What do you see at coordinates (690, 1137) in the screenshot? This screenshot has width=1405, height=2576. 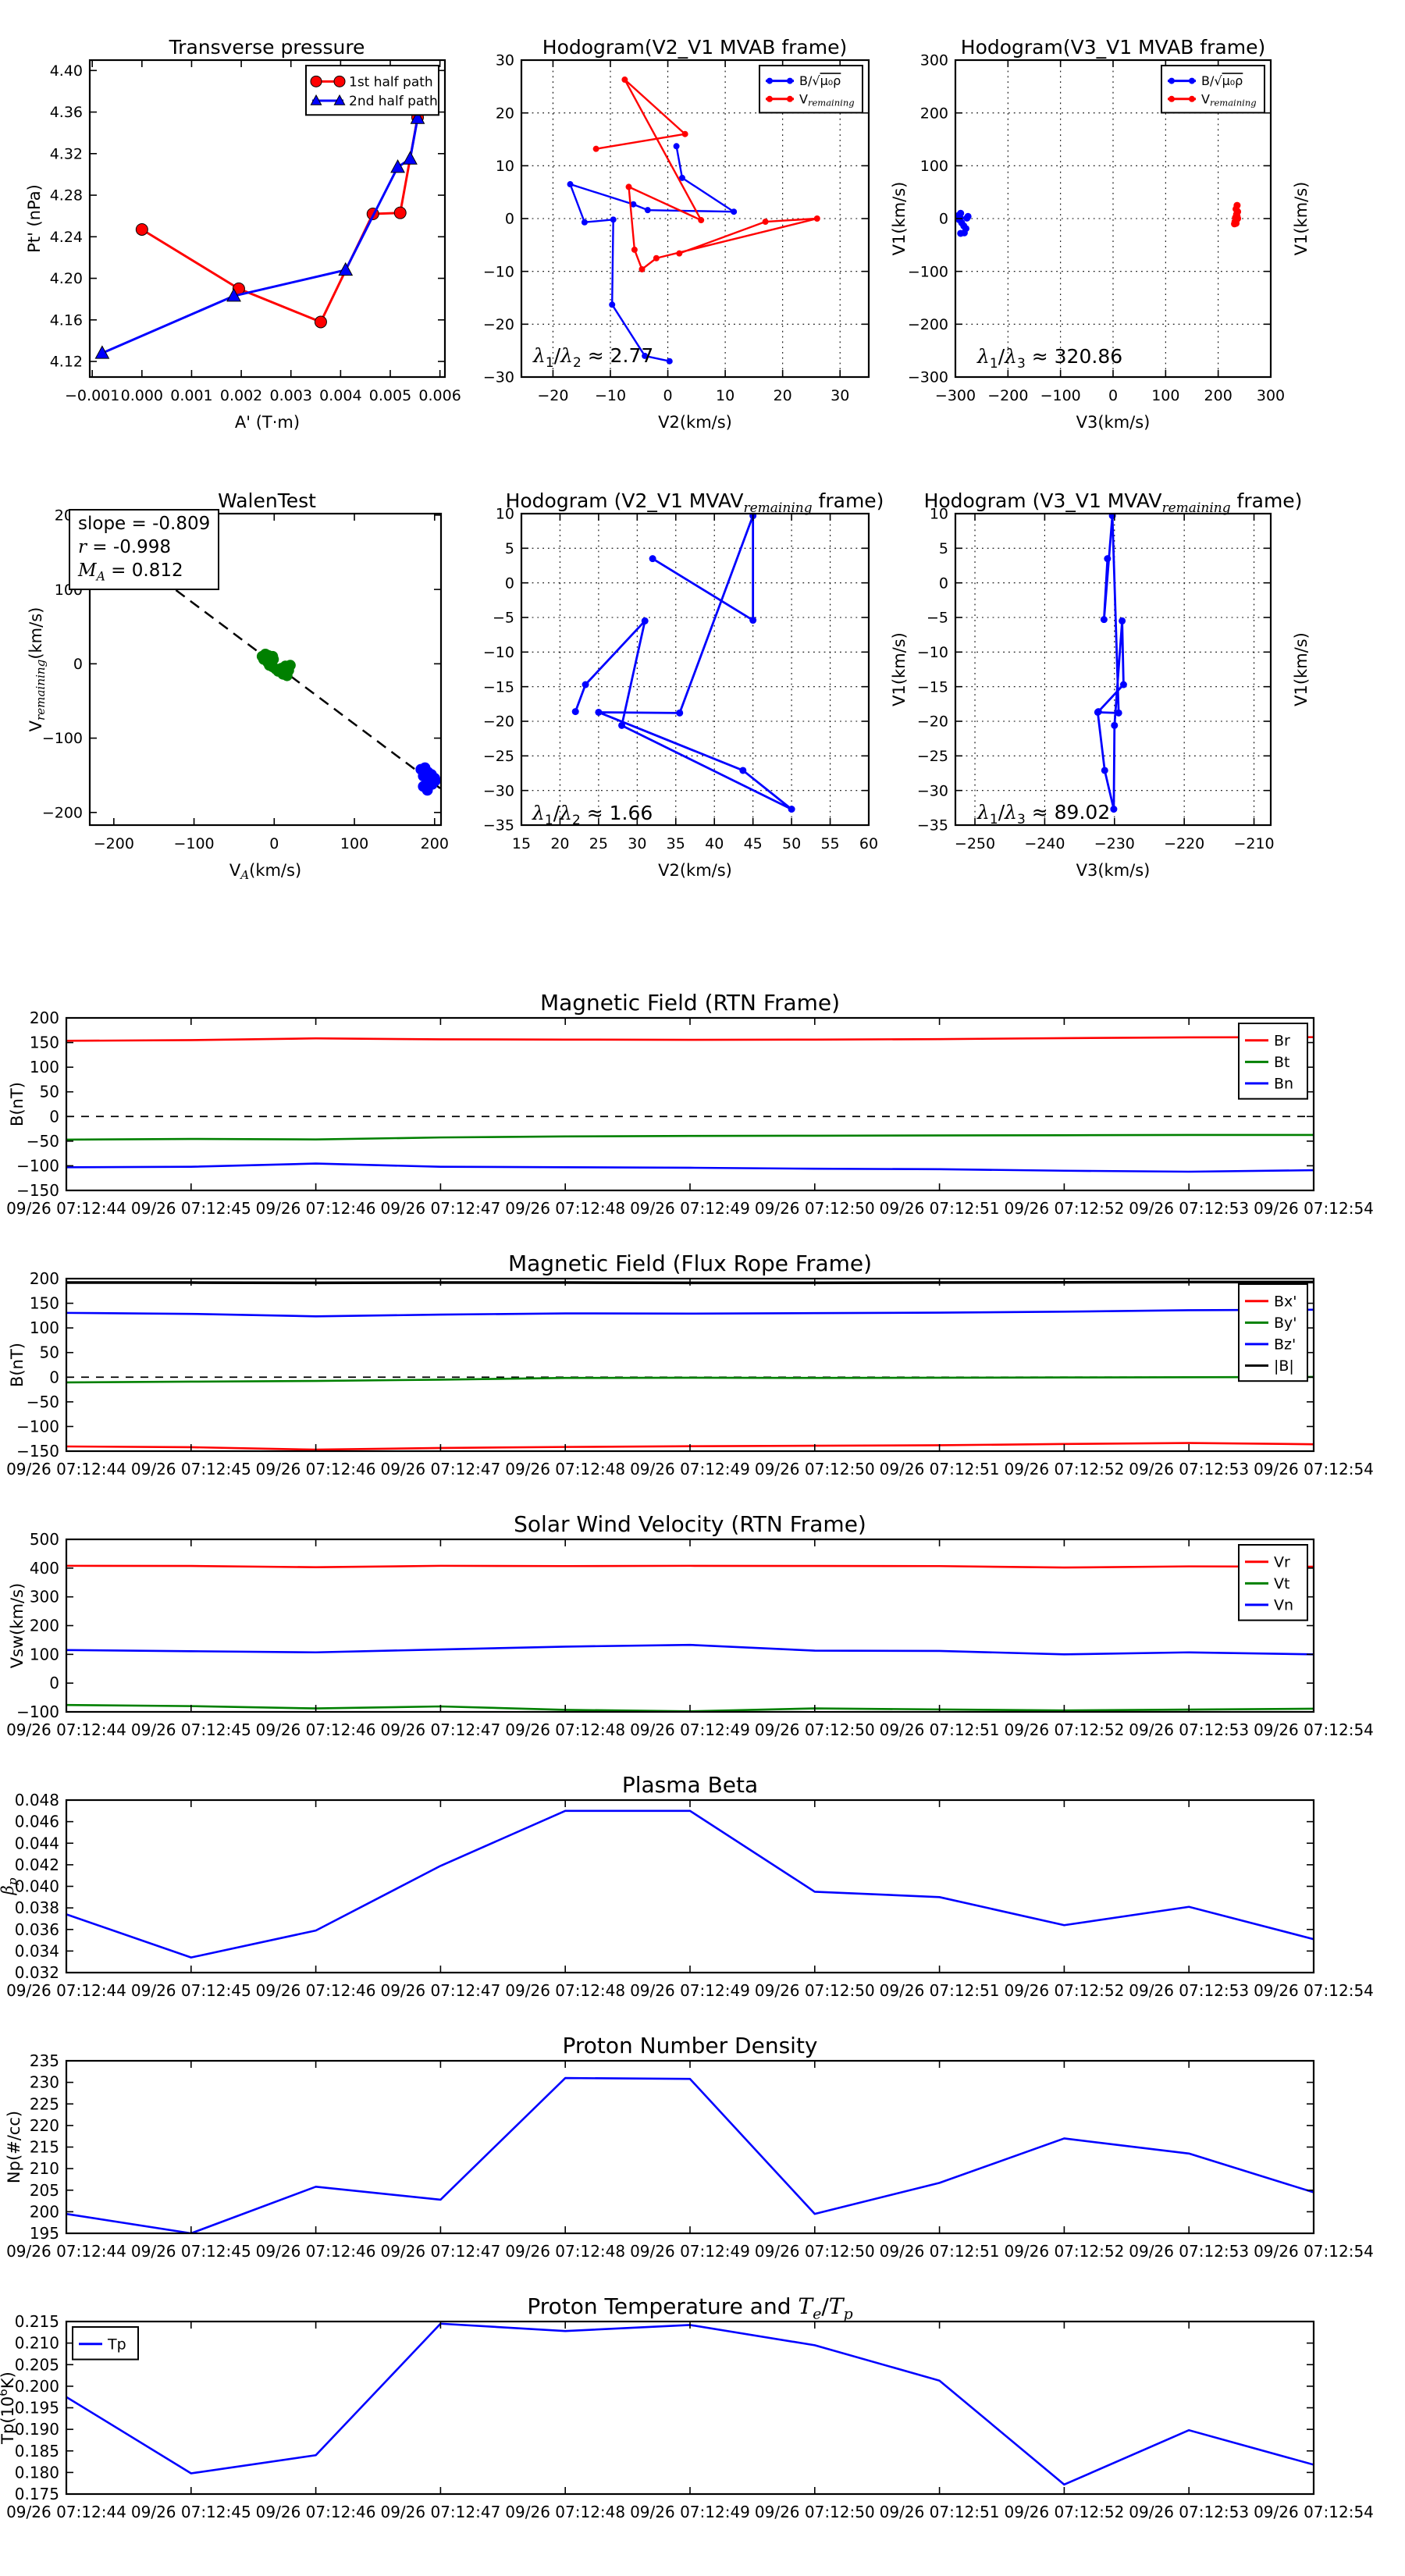 I see `series-bt` at bounding box center [690, 1137].